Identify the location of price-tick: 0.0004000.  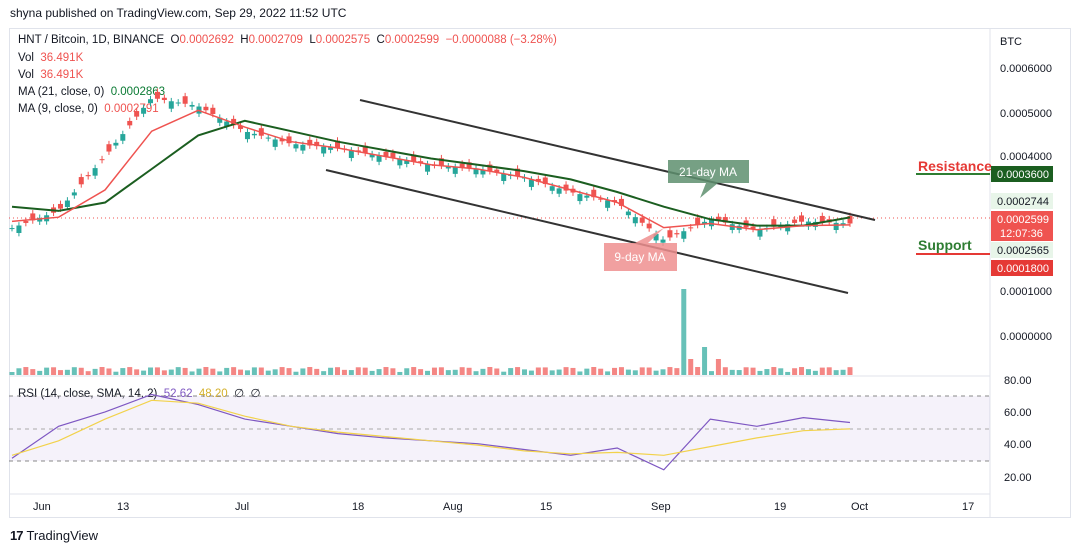
(1026, 157).